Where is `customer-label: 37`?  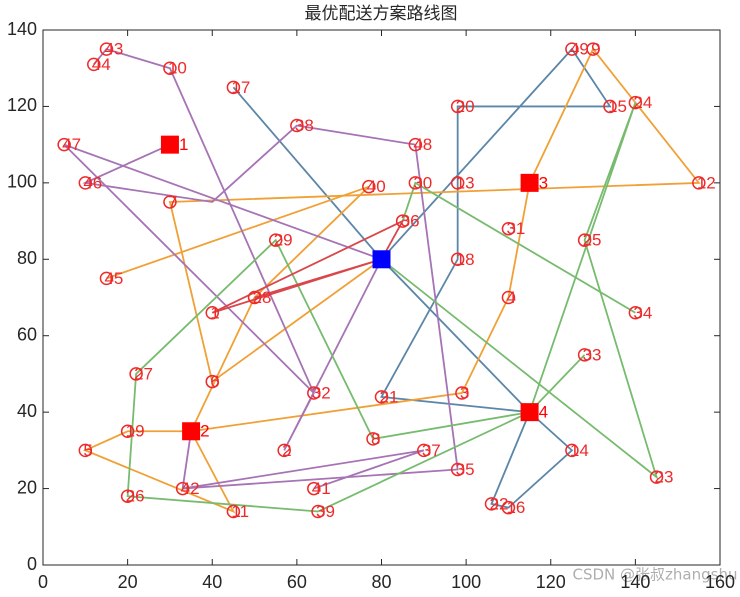
customer-label: 37 is located at coordinates (431, 450).